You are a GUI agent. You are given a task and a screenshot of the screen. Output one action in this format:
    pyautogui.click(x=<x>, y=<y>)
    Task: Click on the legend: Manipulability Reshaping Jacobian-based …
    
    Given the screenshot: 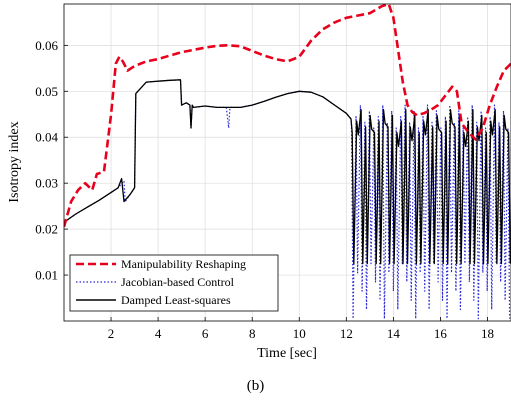 What is the action you would take?
    pyautogui.click(x=174, y=283)
    